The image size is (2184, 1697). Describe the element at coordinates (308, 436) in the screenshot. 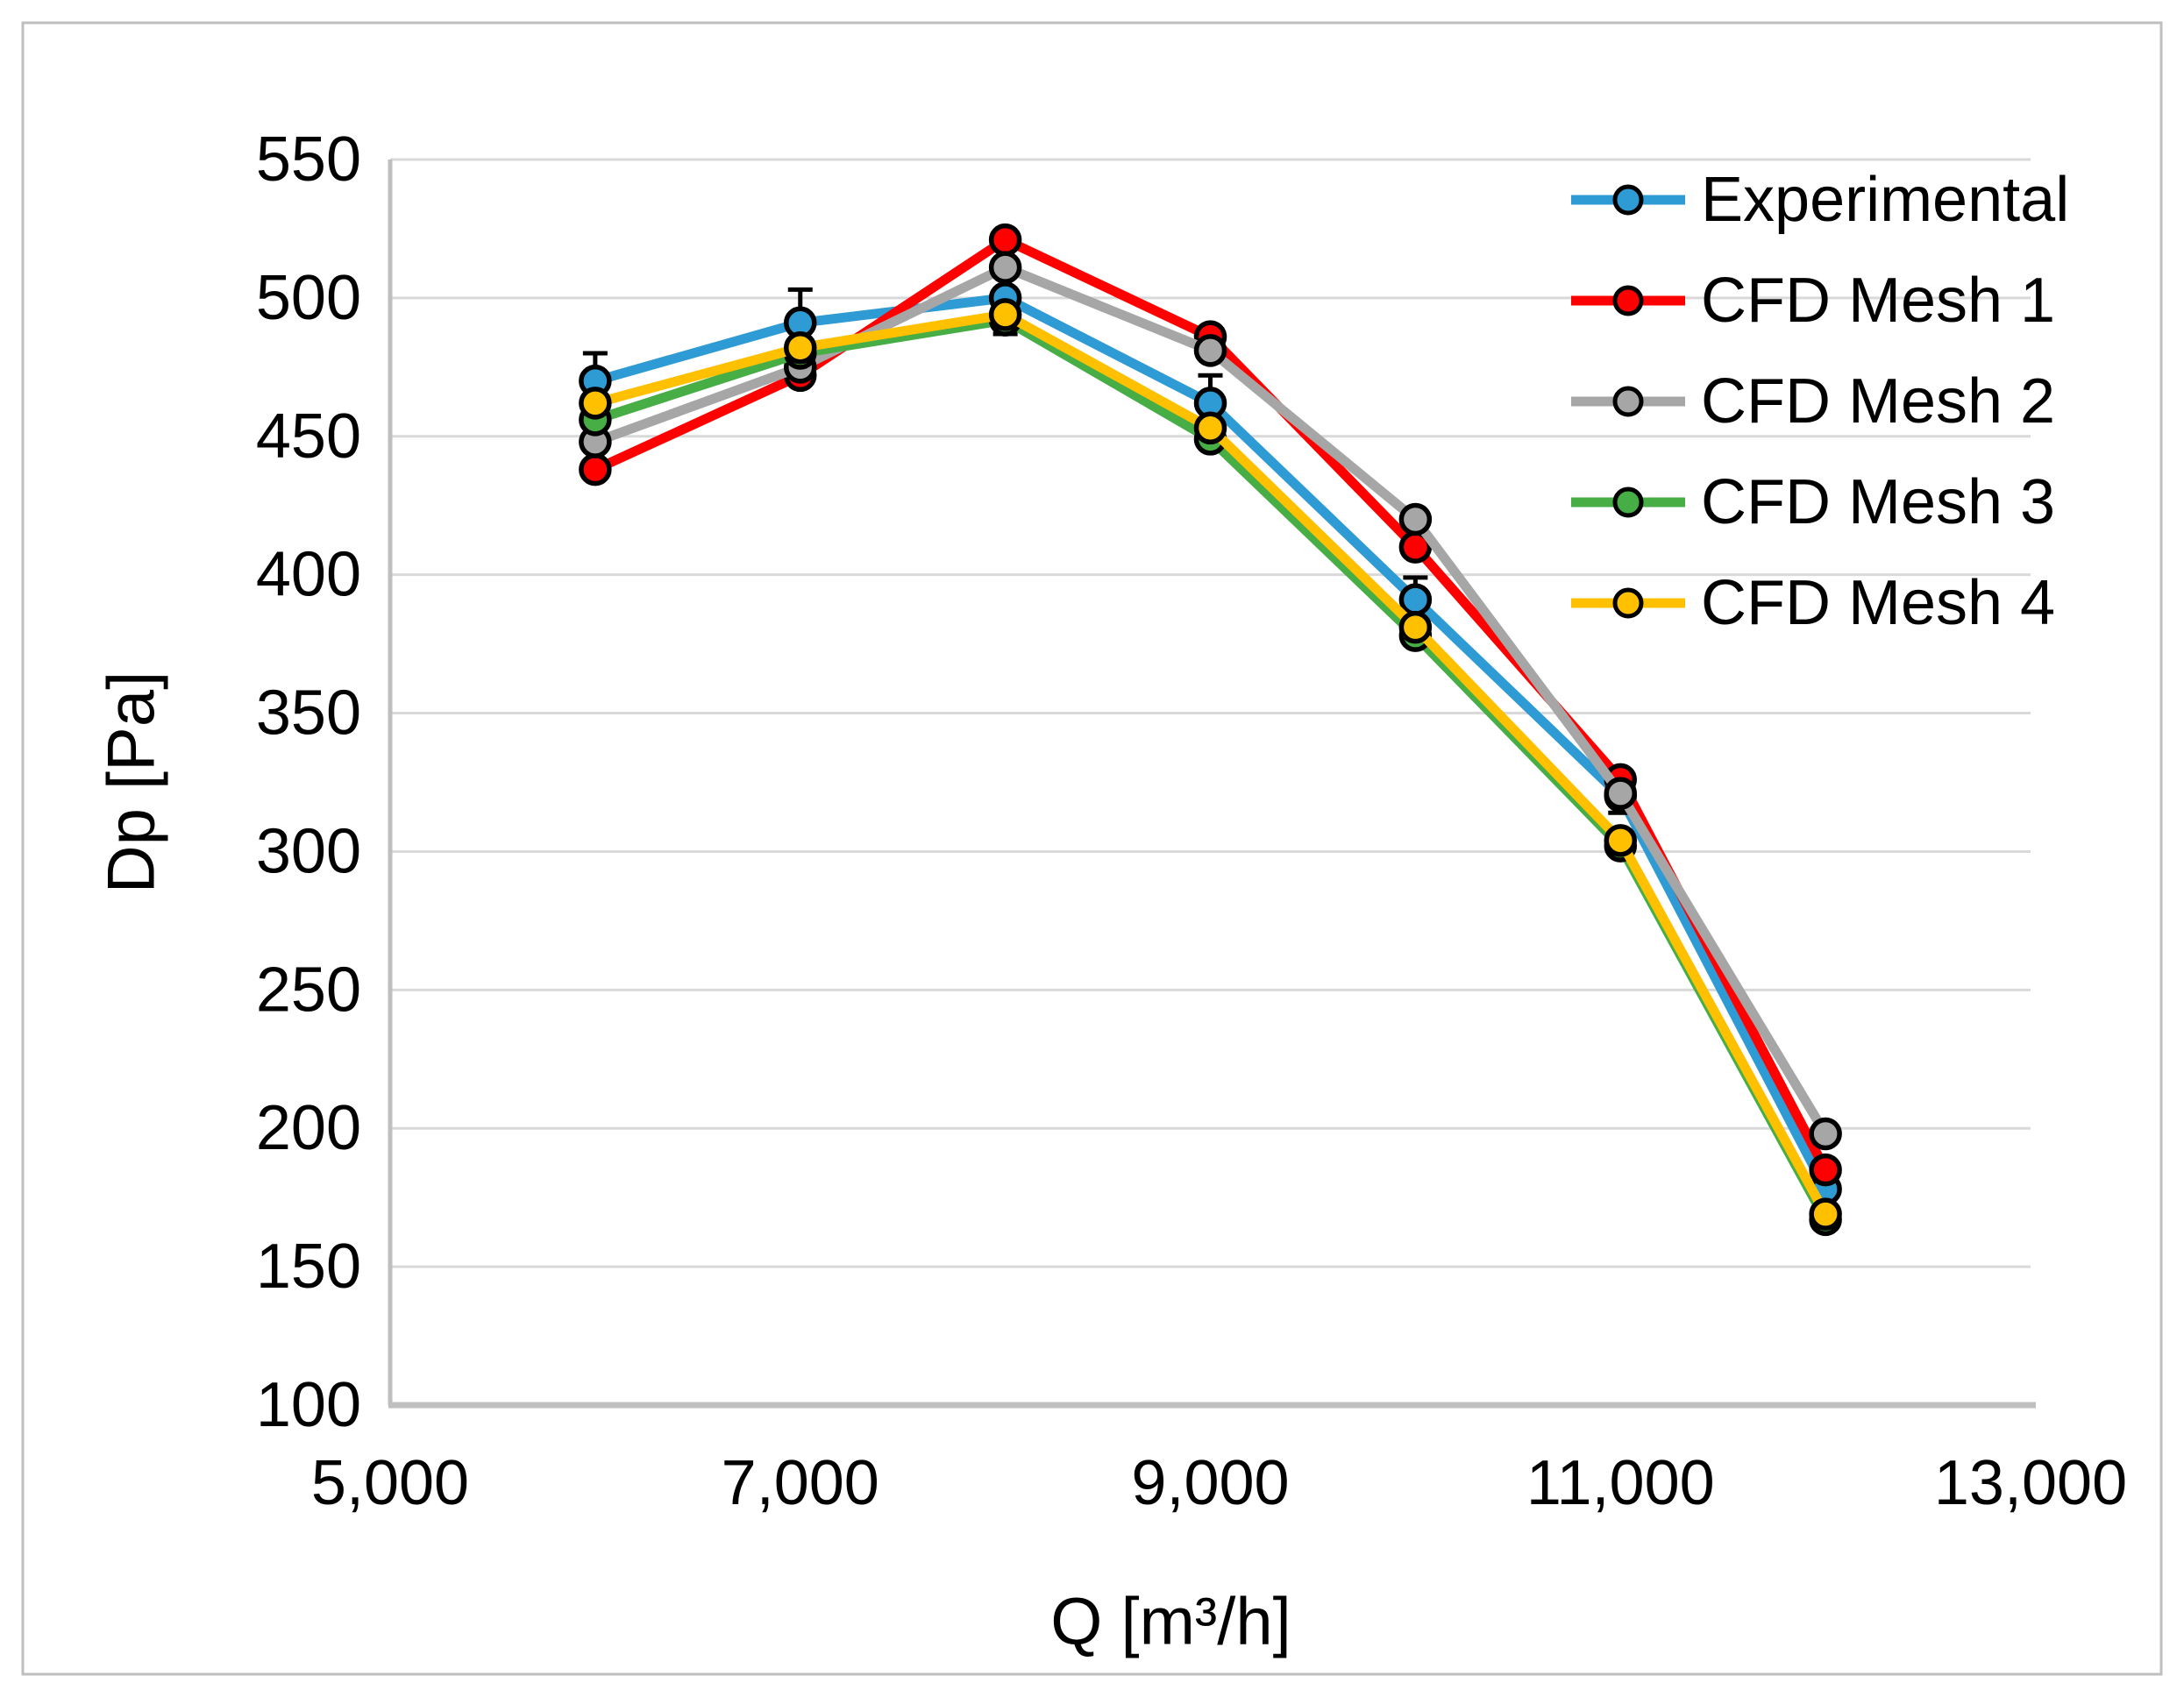

I see `y-tick-label: 450` at that location.